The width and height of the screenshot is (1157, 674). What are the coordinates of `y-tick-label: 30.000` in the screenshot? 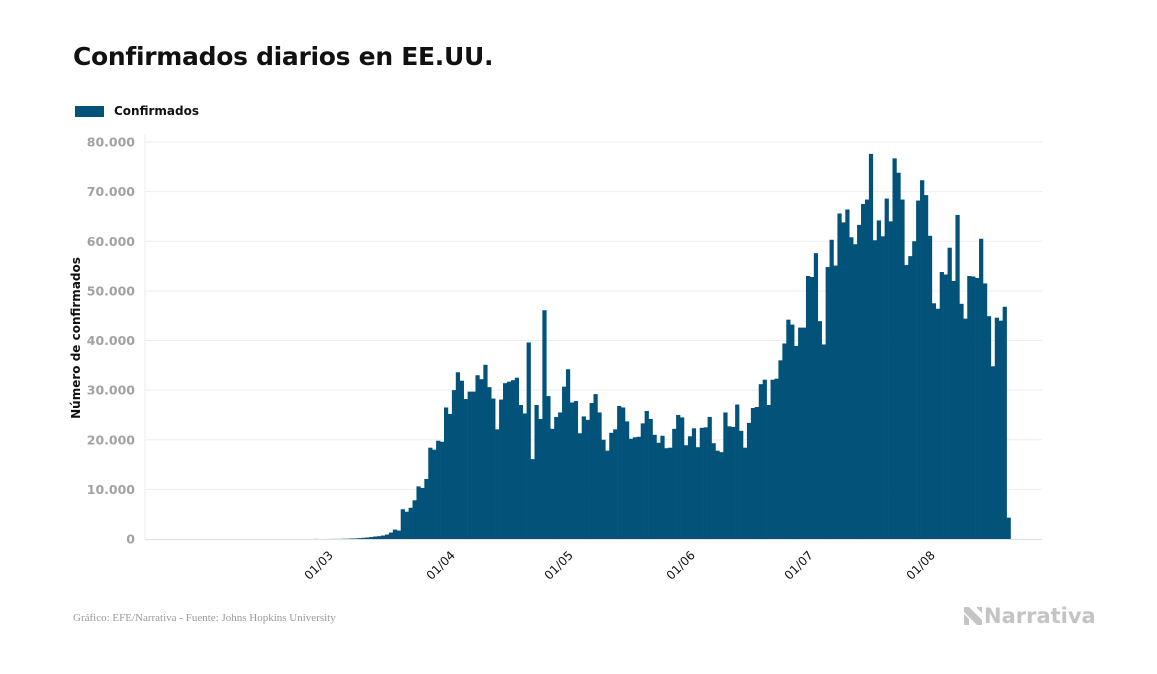 It's located at (111, 390).